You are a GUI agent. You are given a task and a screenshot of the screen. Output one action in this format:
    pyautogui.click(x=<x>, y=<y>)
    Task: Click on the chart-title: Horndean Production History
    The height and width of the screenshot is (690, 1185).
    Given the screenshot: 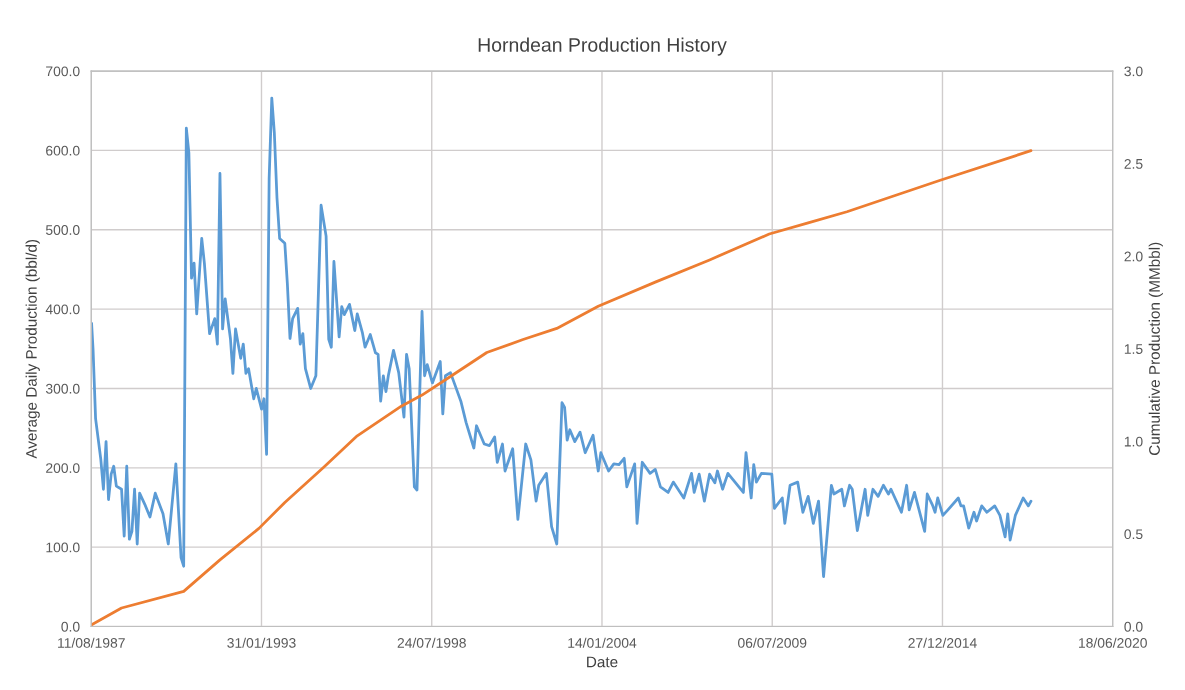 What is the action you would take?
    pyautogui.click(x=602, y=46)
    